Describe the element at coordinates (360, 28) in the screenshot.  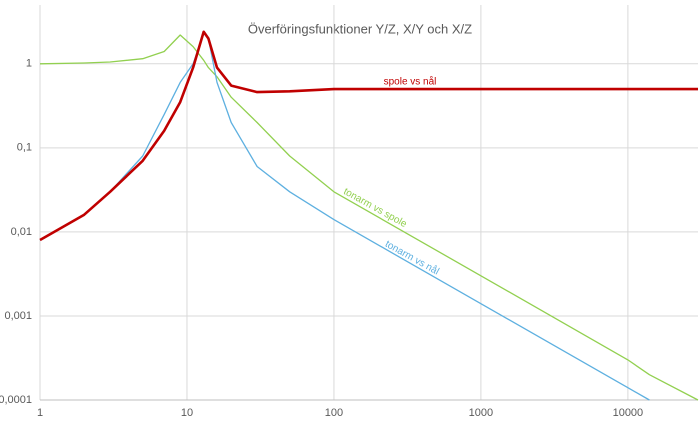
I see `chart-title: Överföringsfunktioner Y/Z, X/Y och X/Z` at that location.